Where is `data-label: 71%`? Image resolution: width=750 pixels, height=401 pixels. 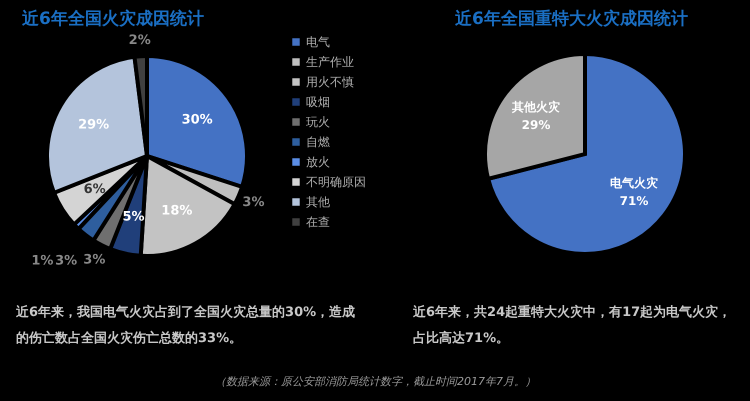 data-label: 71% is located at coordinates (634, 201).